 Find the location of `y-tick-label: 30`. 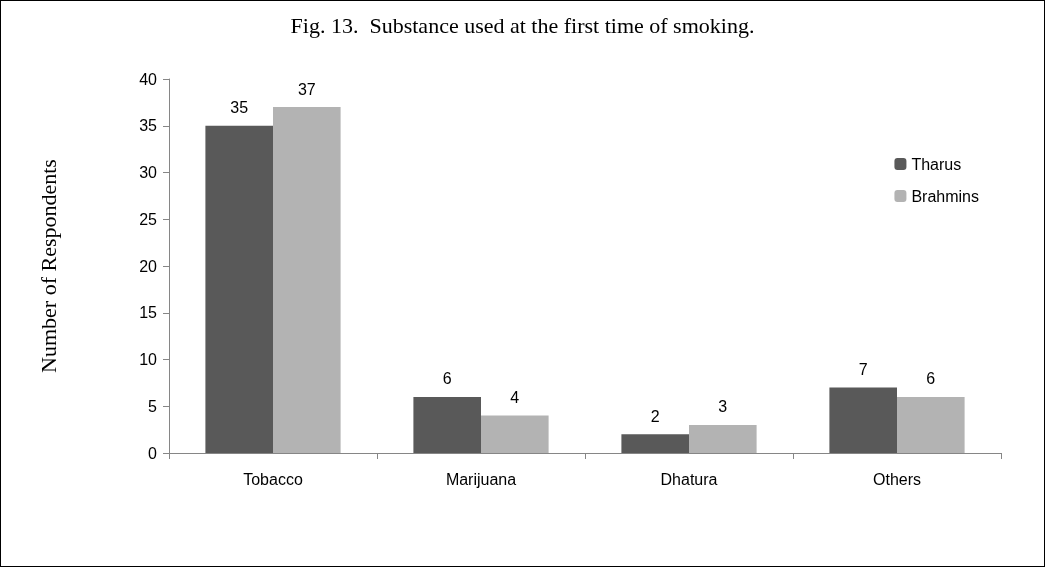

y-tick-label: 30 is located at coordinates (148, 172).